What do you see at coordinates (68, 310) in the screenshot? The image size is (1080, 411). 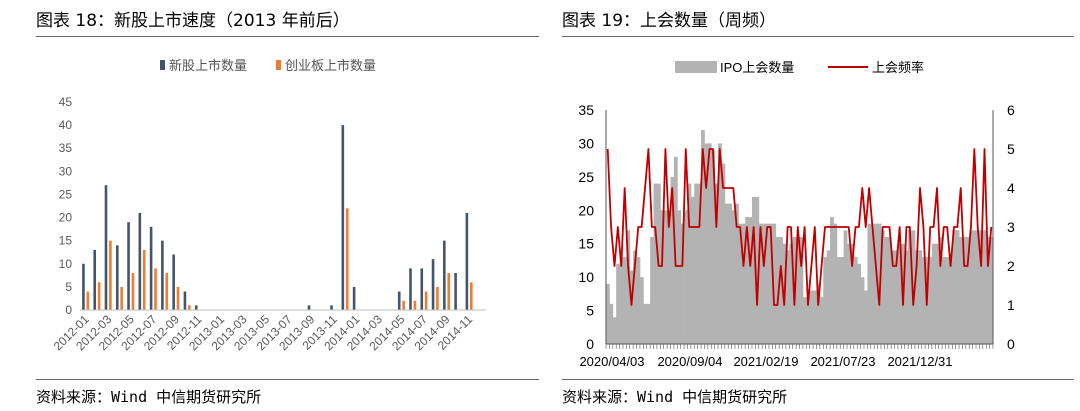 I see `left-y-tick: 0` at bounding box center [68, 310].